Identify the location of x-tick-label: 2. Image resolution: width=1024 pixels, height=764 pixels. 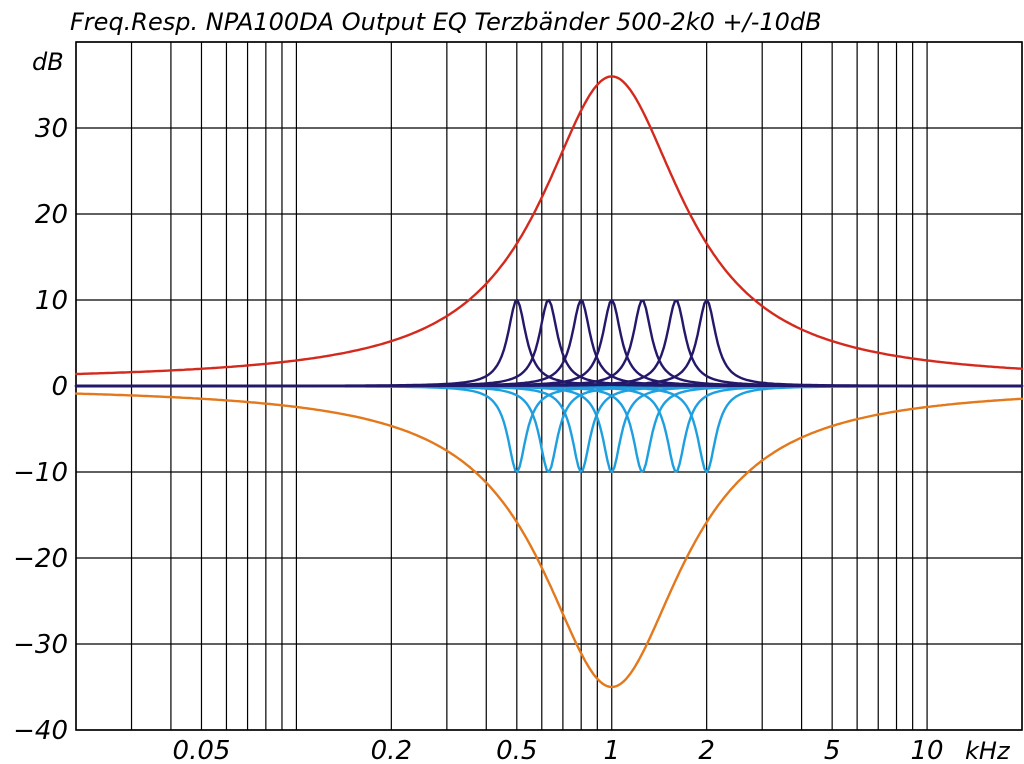
(706, 750).